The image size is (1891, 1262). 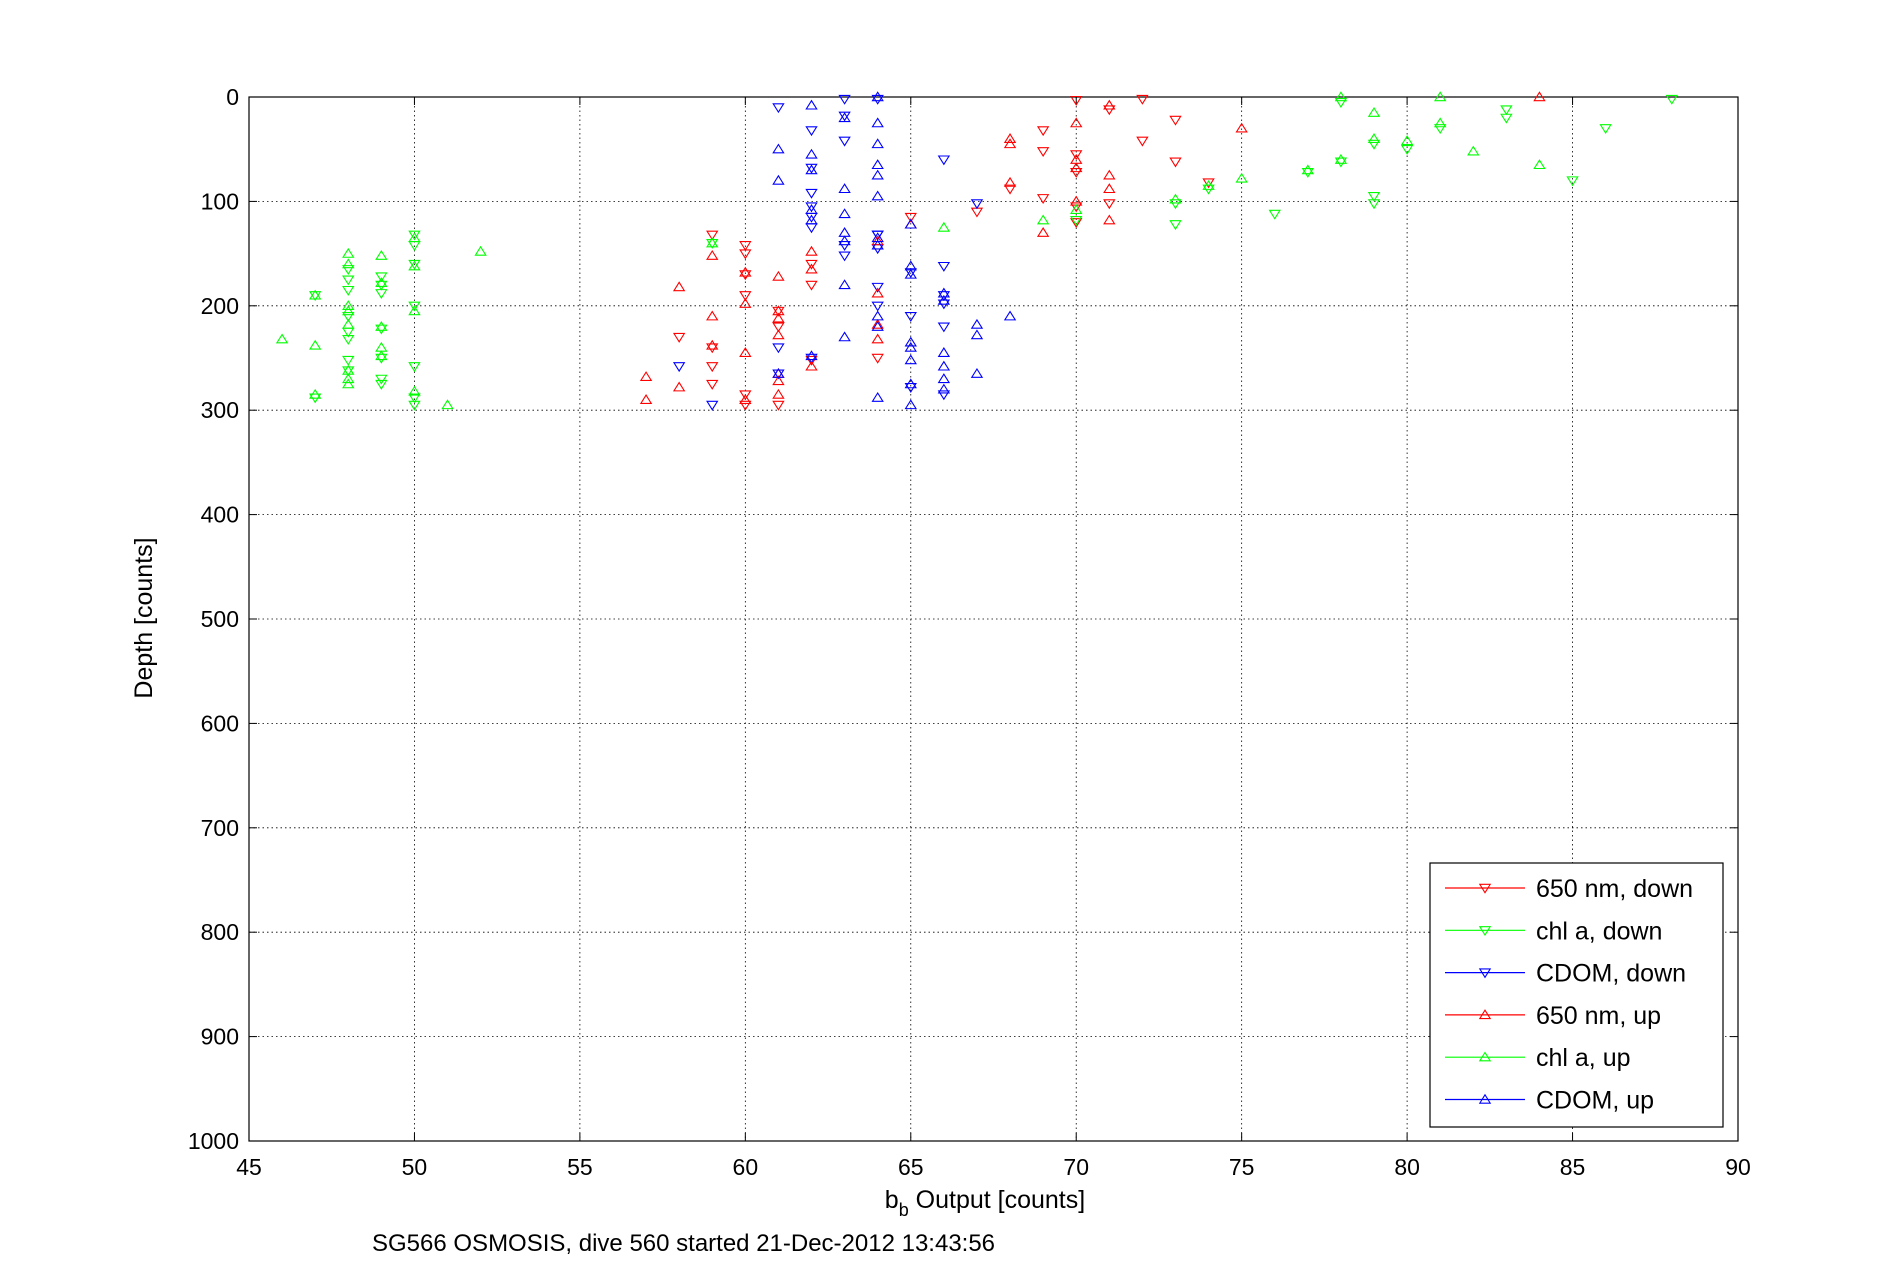 I want to click on x-tick-label: 55, so click(x=580, y=1167).